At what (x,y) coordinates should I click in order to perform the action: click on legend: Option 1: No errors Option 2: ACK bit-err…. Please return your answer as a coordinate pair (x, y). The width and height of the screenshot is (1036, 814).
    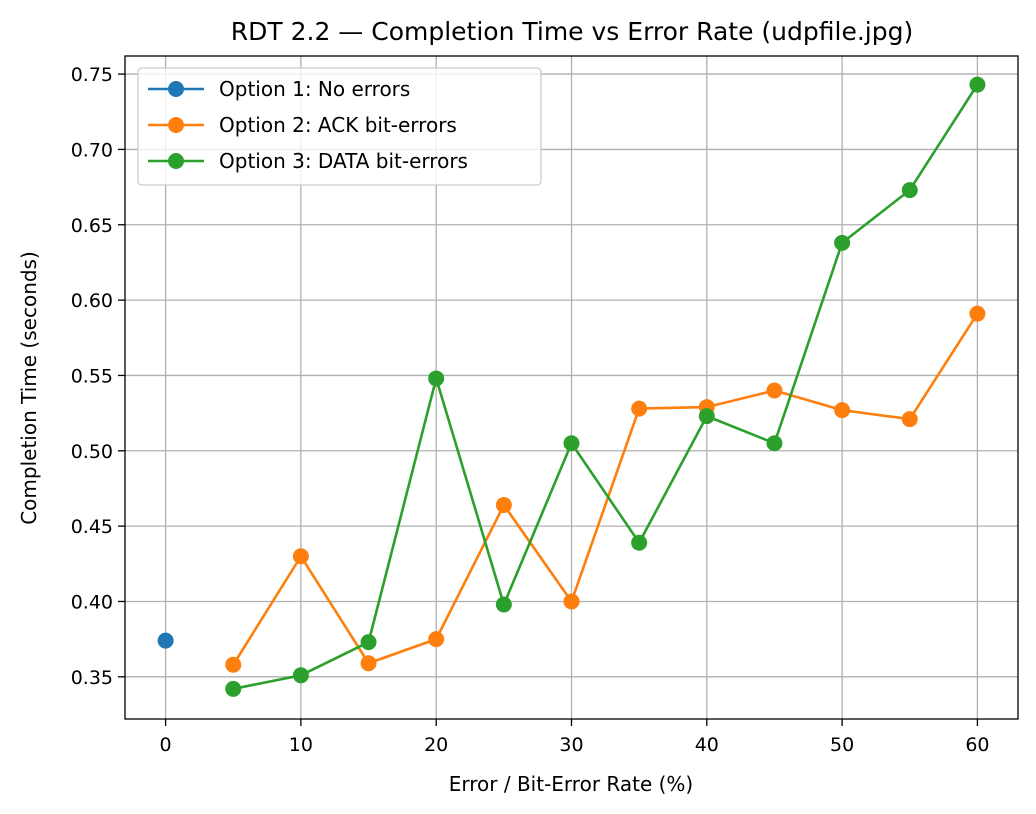
    Looking at the image, I should click on (339, 126).